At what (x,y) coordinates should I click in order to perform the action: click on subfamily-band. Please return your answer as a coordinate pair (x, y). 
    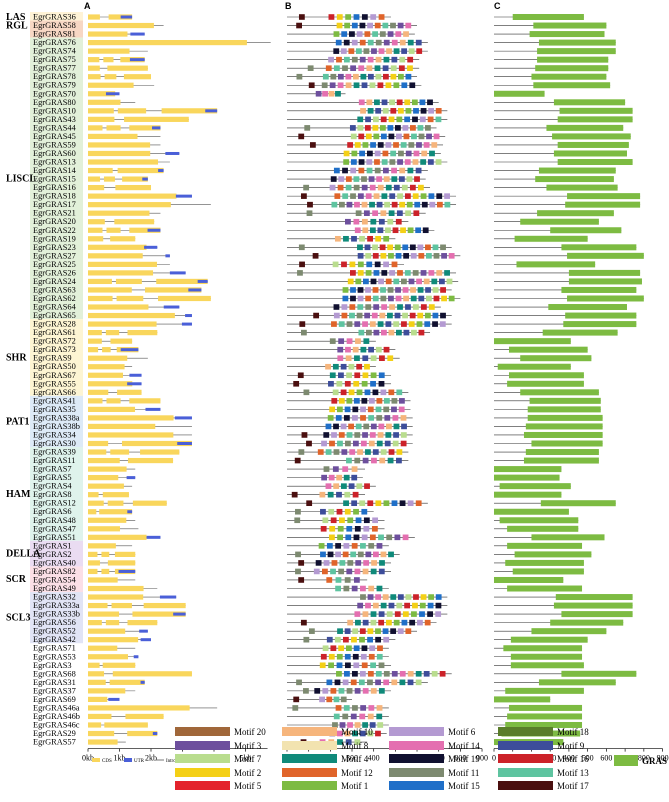
    Looking at the image, I should click on (56, 16).